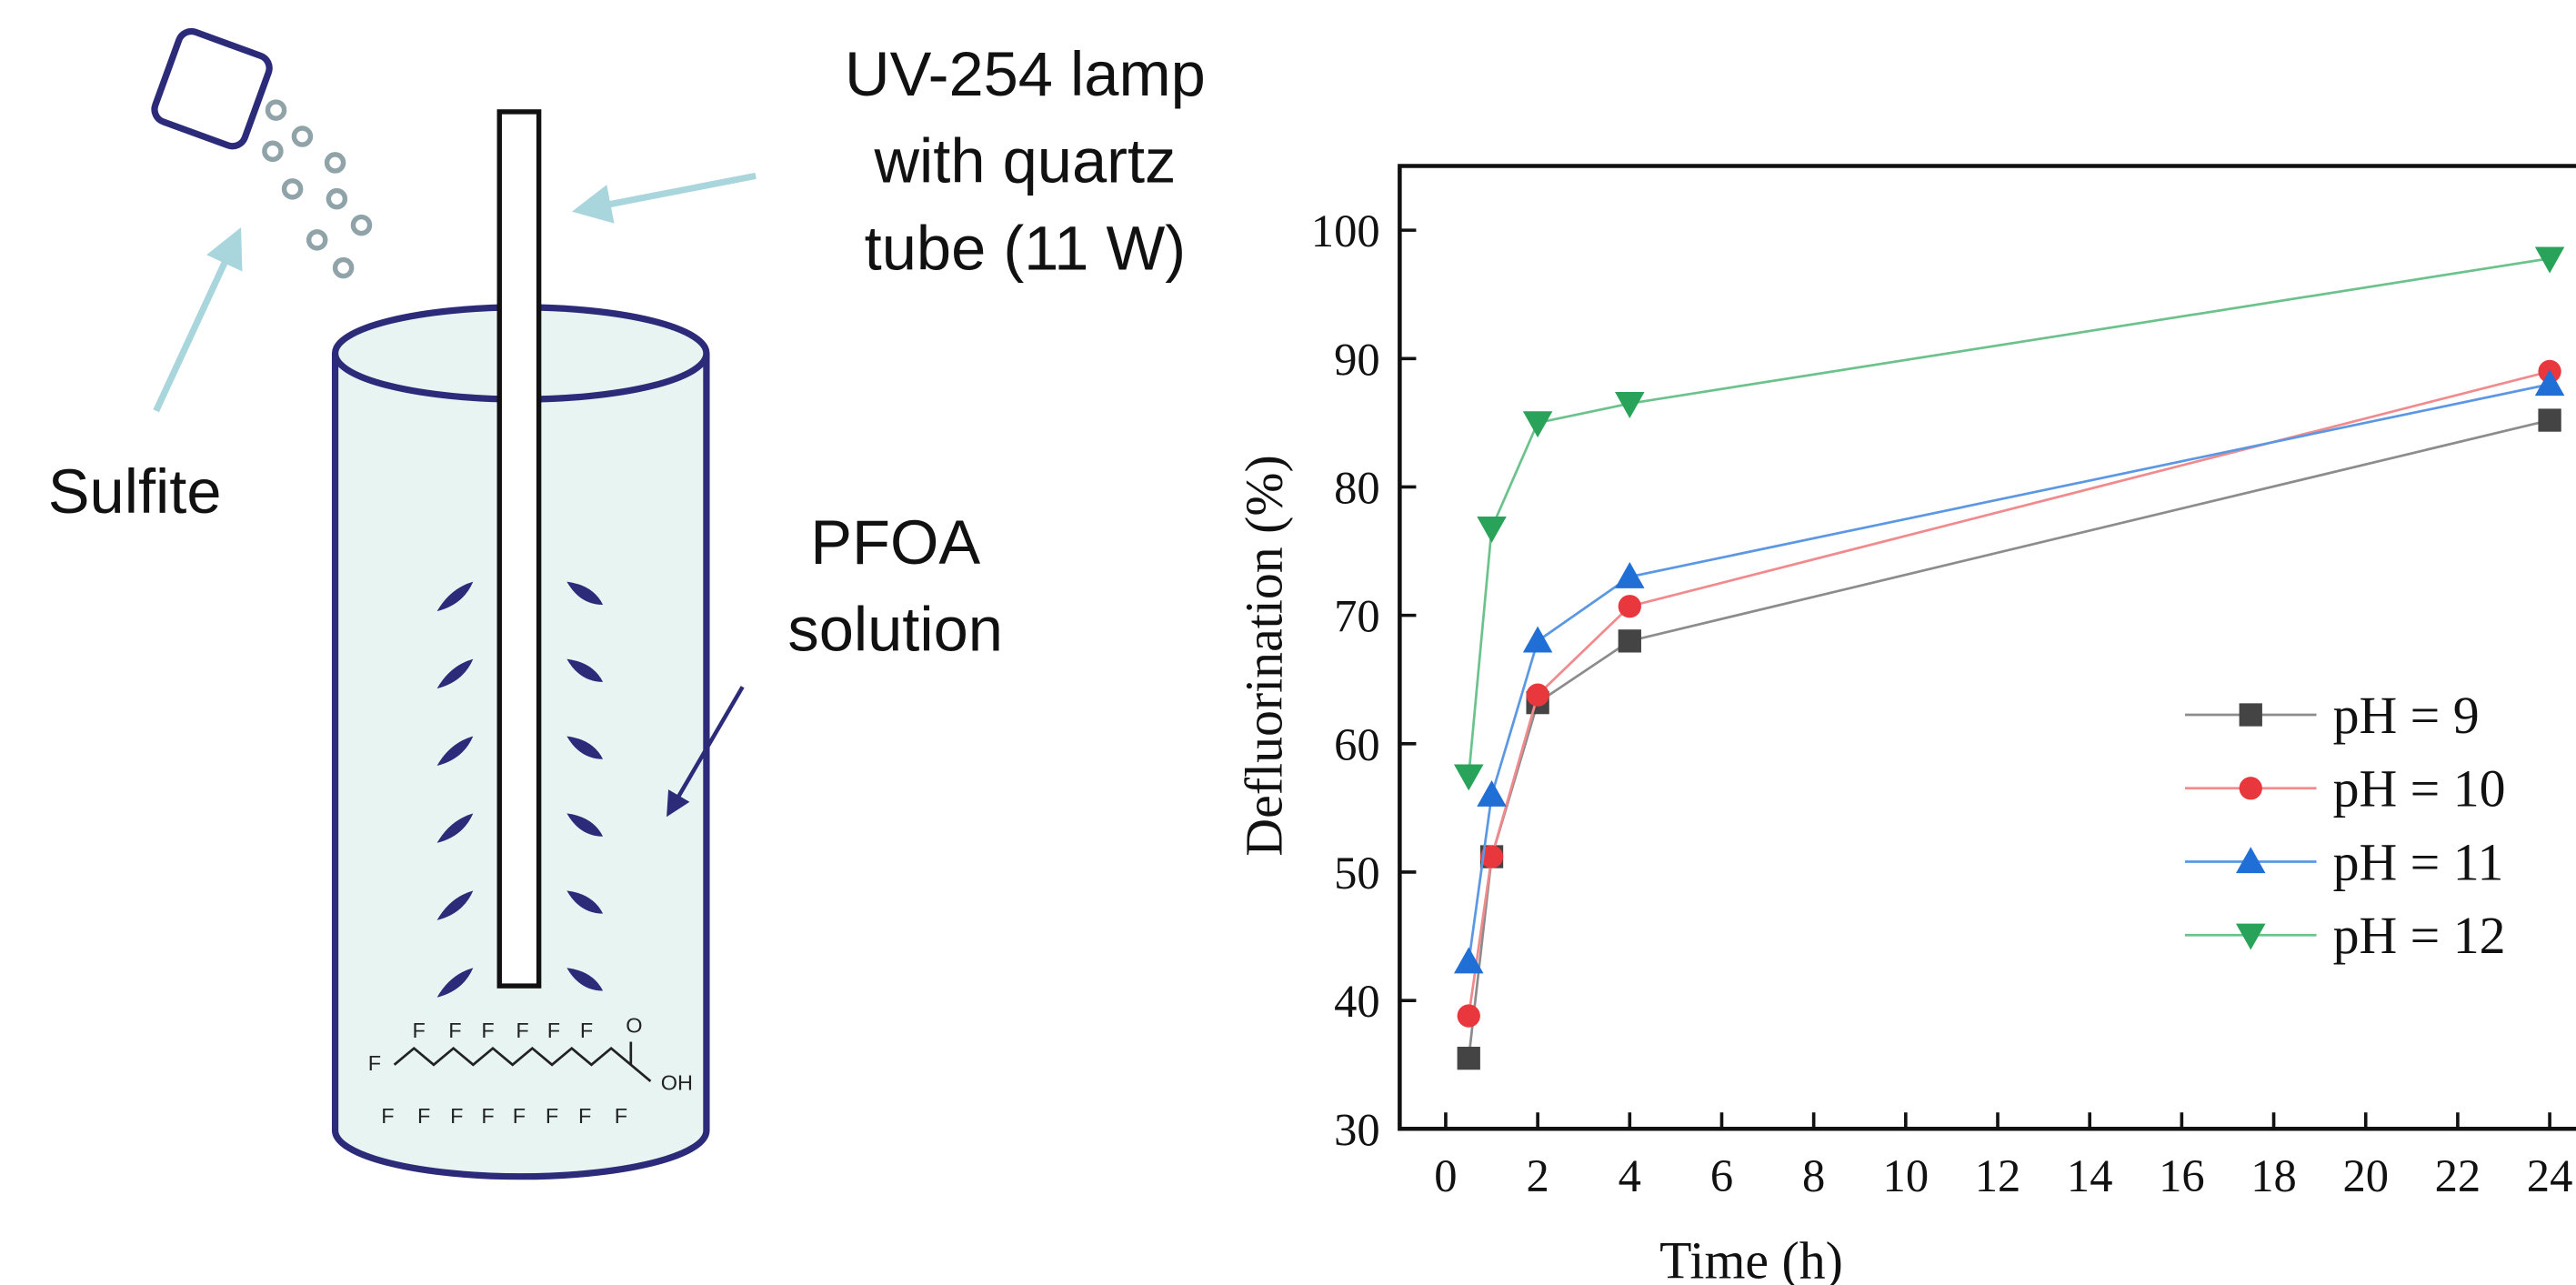  Describe the element at coordinates (2406, 716) in the screenshot. I see `legend-label: pH = 9` at that location.